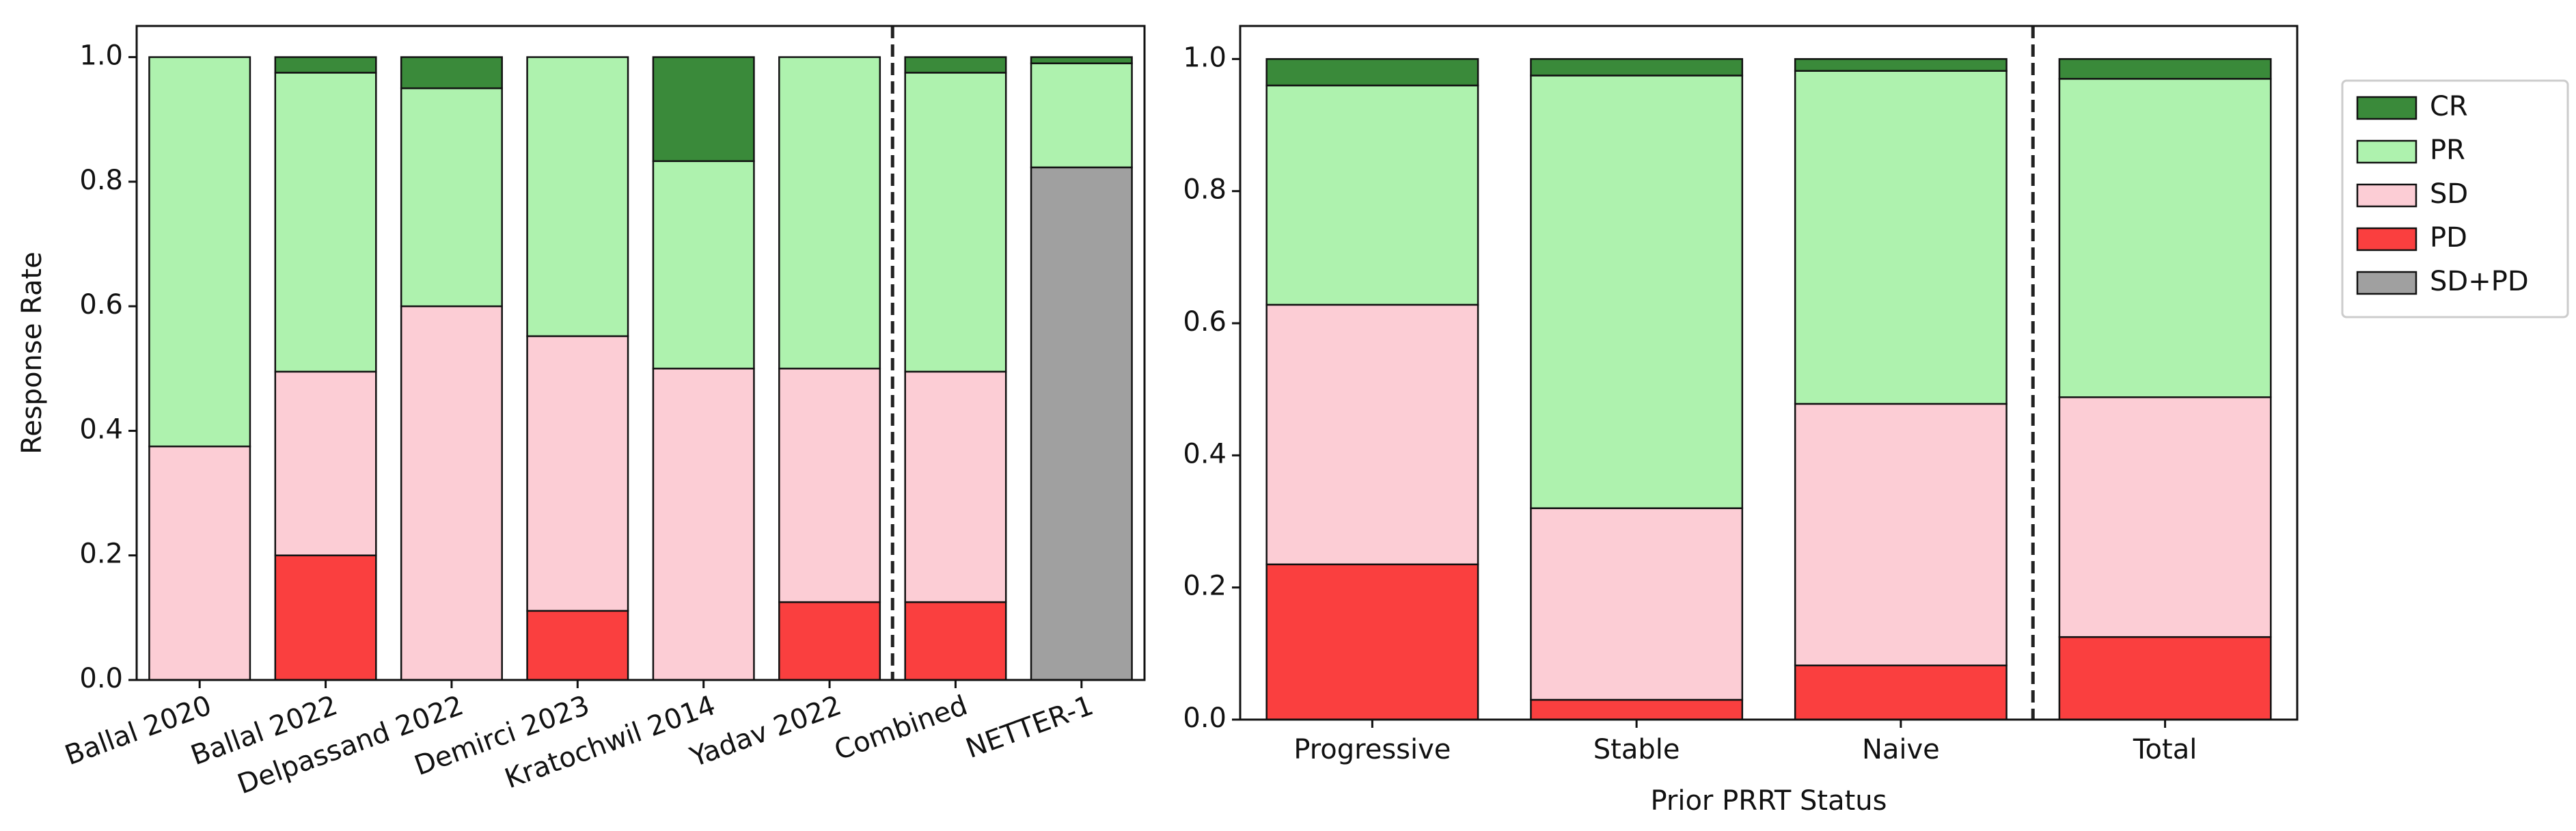 The image size is (2576, 831). Describe the element at coordinates (1901, 237) in the screenshot. I see `bar-naive-pr` at that location.